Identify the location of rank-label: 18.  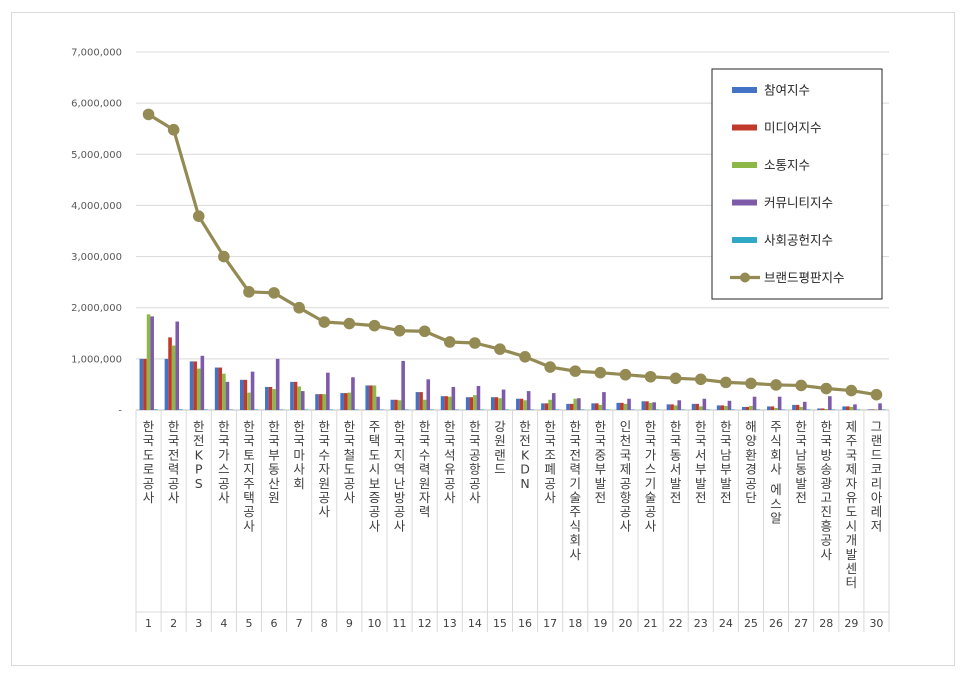
(575, 623).